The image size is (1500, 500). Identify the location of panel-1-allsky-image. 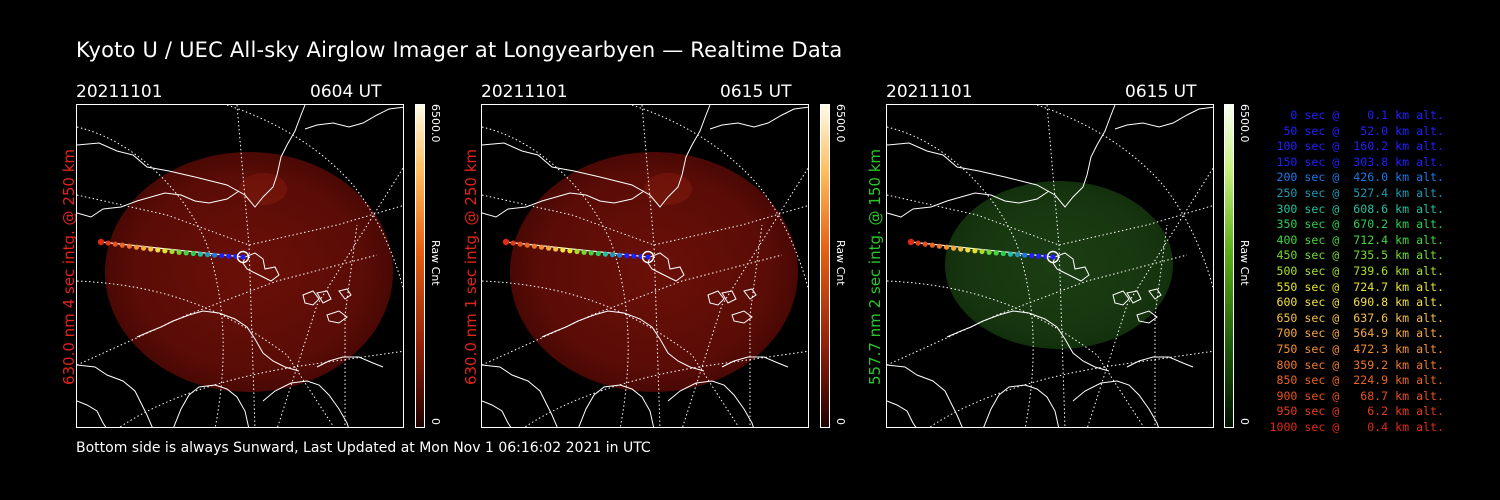
(240, 266).